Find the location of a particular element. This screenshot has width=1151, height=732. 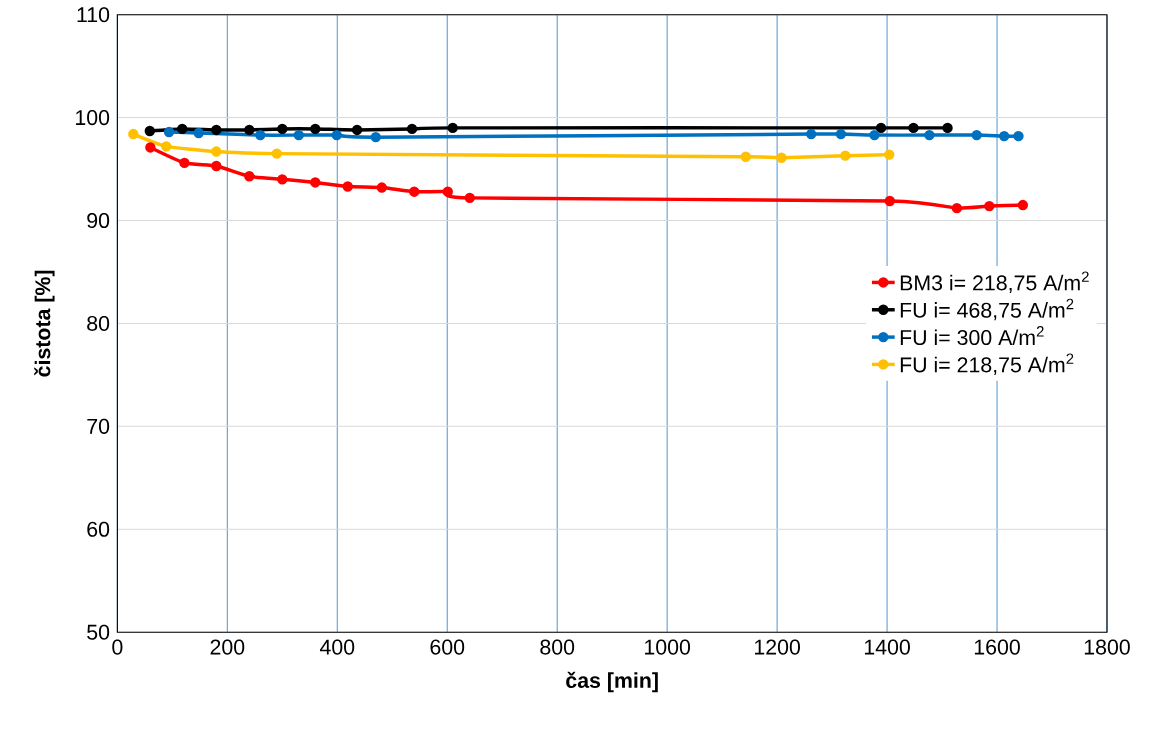

x-tick-label: 1200 is located at coordinates (777, 647).